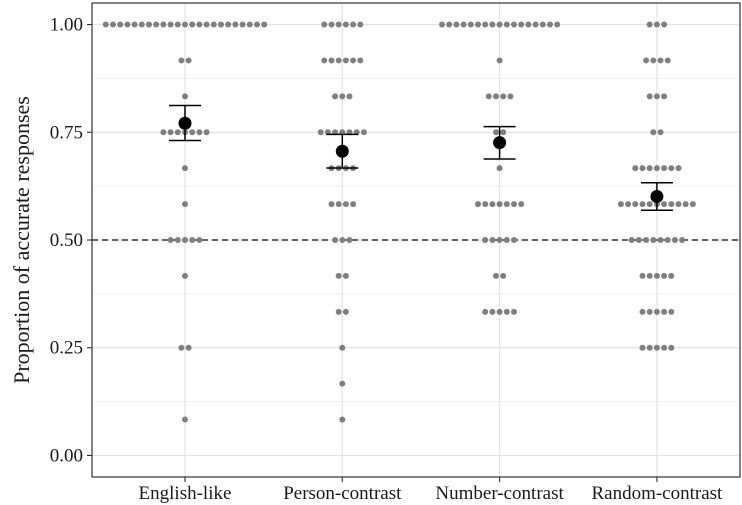 The height and width of the screenshot is (505, 742). What do you see at coordinates (657, 493) in the screenshot?
I see `x-tick-label: Random-contrast` at bounding box center [657, 493].